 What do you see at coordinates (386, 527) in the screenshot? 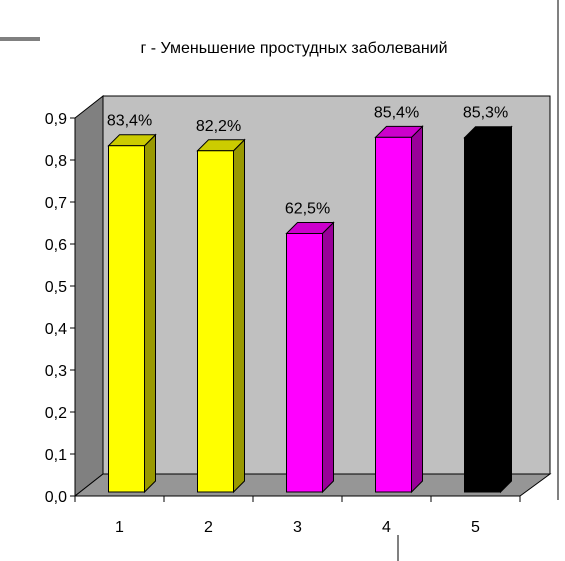
I see `x-tick-label: 4` at bounding box center [386, 527].